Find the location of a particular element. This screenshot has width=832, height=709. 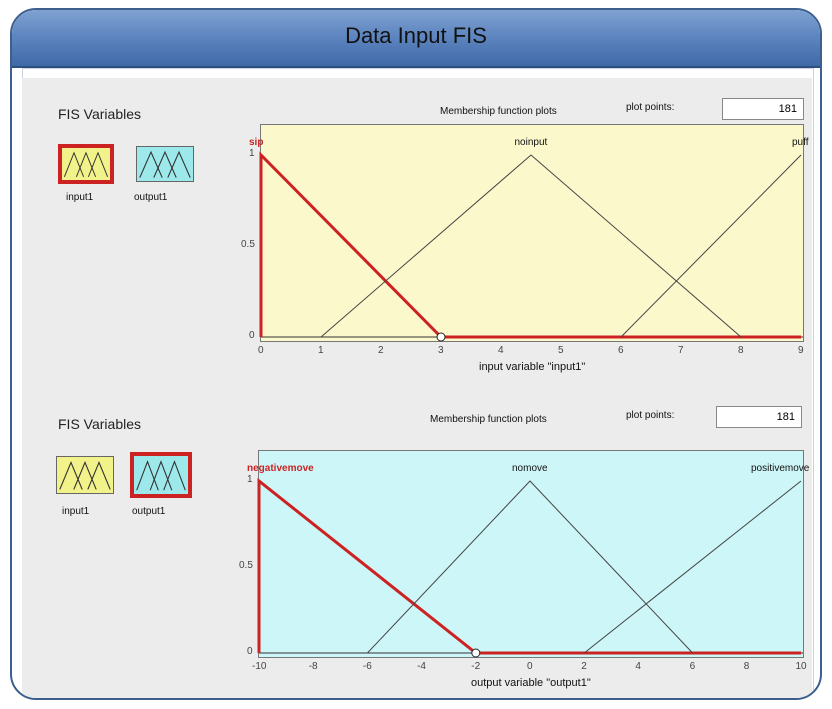

mf-curve-positivemove is located at coordinates (692, 567).